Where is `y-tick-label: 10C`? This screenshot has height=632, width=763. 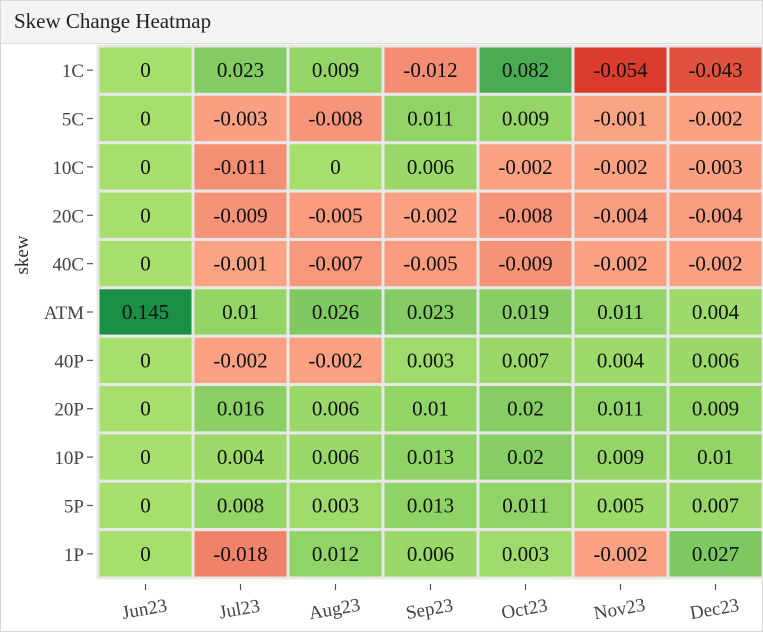 y-tick-label: 10C is located at coordinates (68, 168).